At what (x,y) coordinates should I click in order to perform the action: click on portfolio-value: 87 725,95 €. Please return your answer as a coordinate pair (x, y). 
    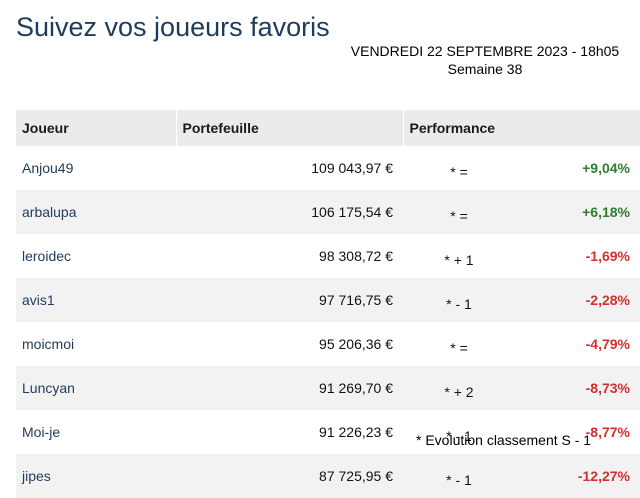
    Looking at the image, I should click on (289, 476).